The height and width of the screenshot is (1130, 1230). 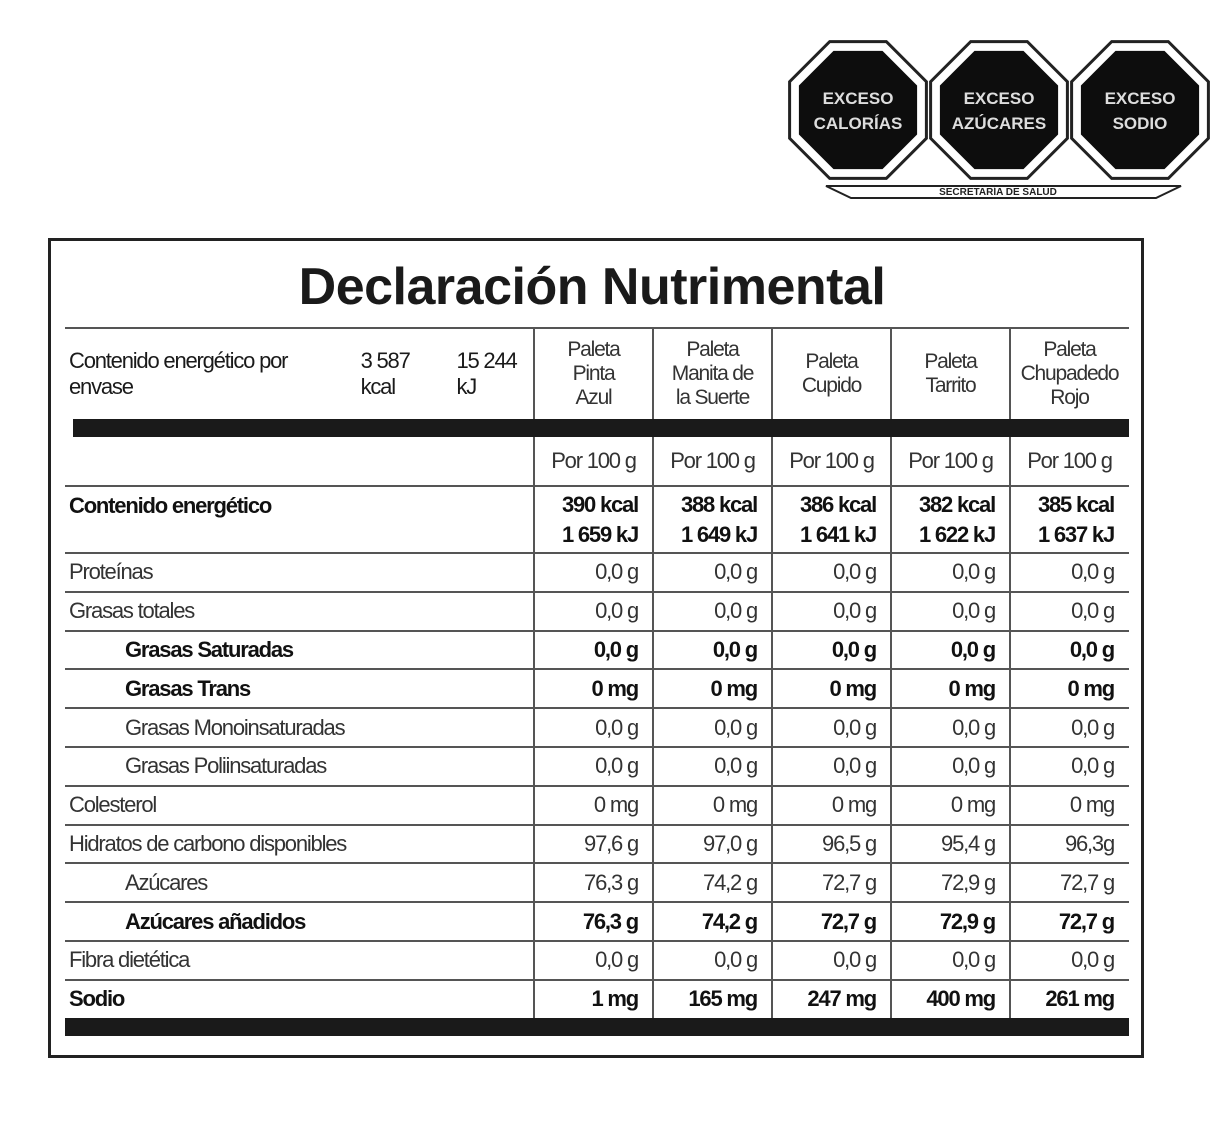 I want to click on cell-value: 74,2 g, so click(x=729, y=921).